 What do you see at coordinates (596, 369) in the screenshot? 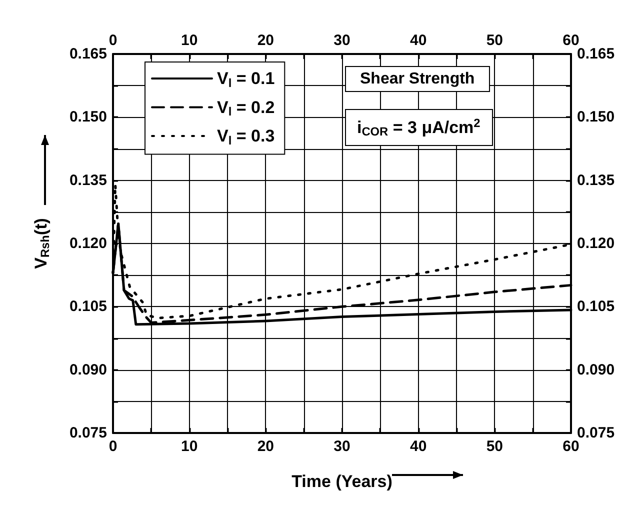
I see `y2-tick-label: 0.090` at bounding box center [596, 369].